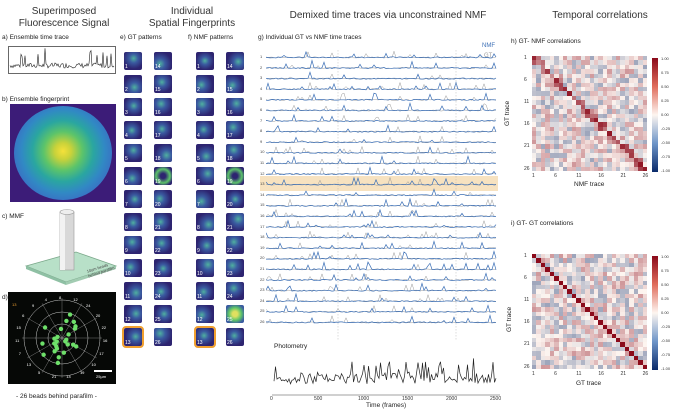 The image size is (685, 411). I want to click on ring-number: 21, so click(54, 377).